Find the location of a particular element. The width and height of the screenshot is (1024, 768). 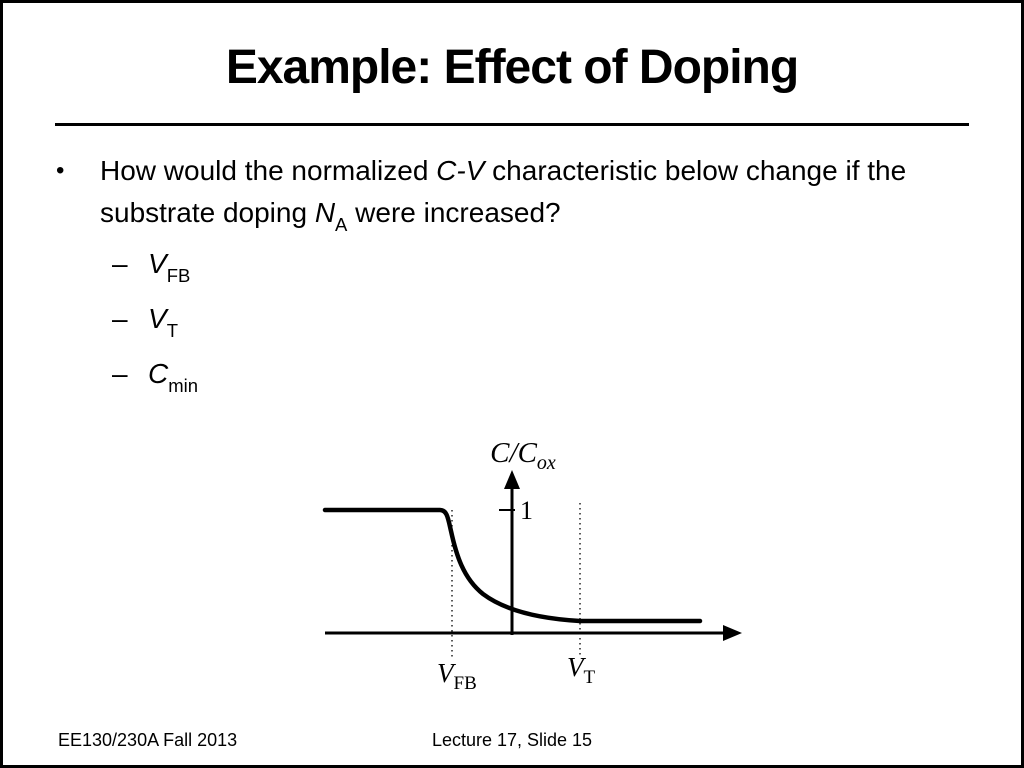

y-axis-label-subscript: ox is located at coordinates (546, 463).